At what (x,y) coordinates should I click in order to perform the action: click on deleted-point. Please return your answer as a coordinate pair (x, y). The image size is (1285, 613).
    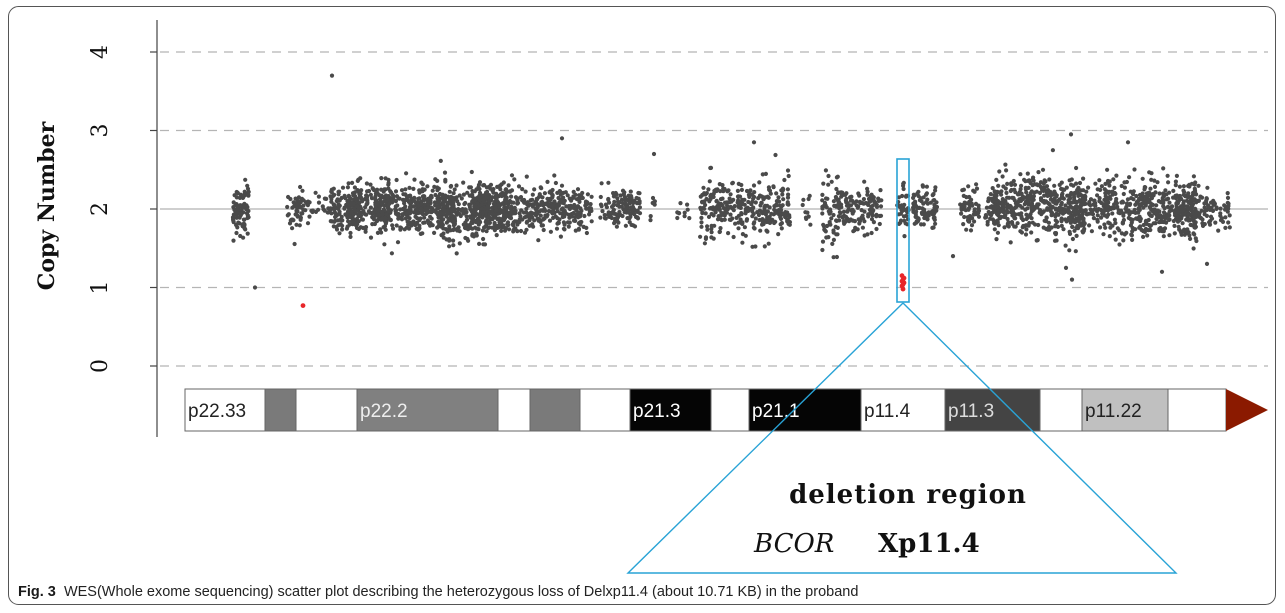
    Looking at the image, I should click on (303, 305).